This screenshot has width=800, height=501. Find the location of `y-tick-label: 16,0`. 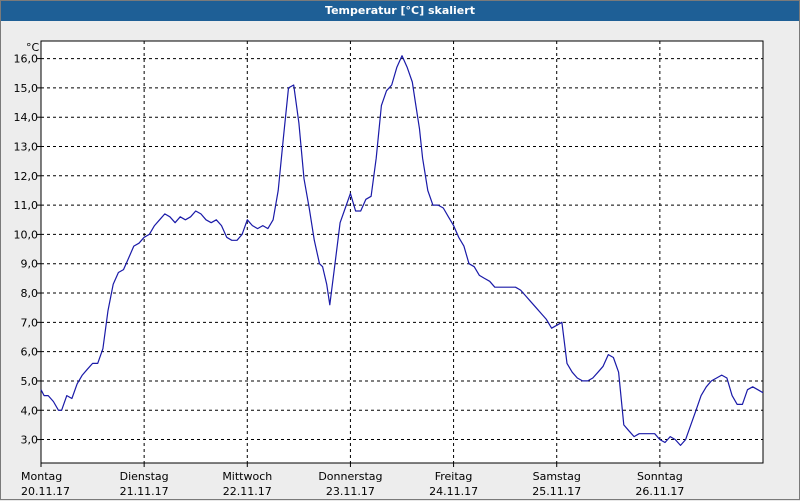

y-tick-label: 16,0 is located at coordinates (26, 59).